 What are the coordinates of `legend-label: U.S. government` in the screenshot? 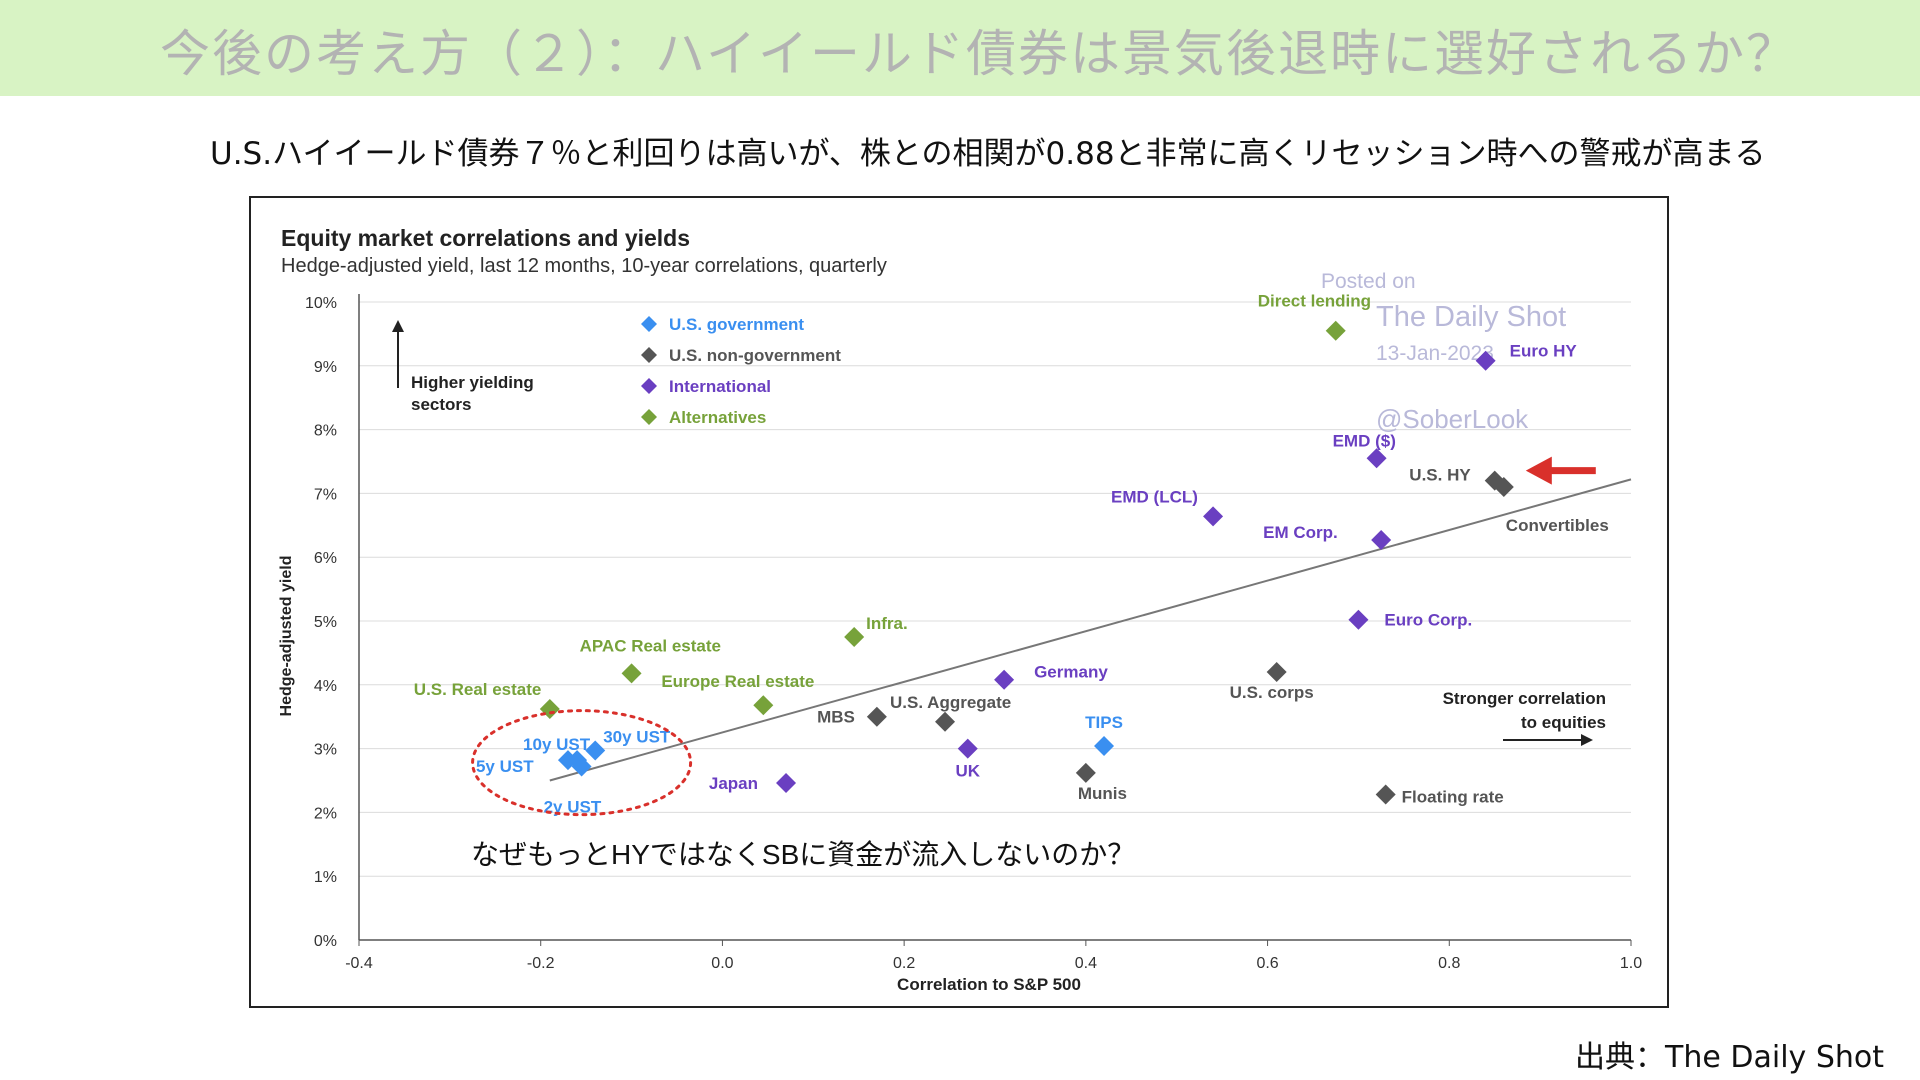 It's located at (736, 324).